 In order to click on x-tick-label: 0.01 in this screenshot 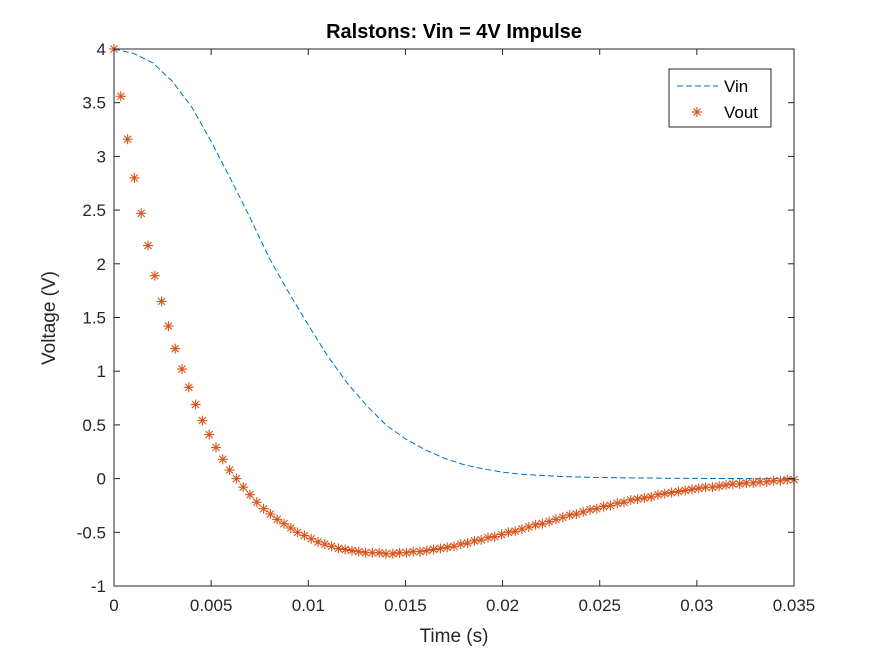, I will do `click(308, 605)`.